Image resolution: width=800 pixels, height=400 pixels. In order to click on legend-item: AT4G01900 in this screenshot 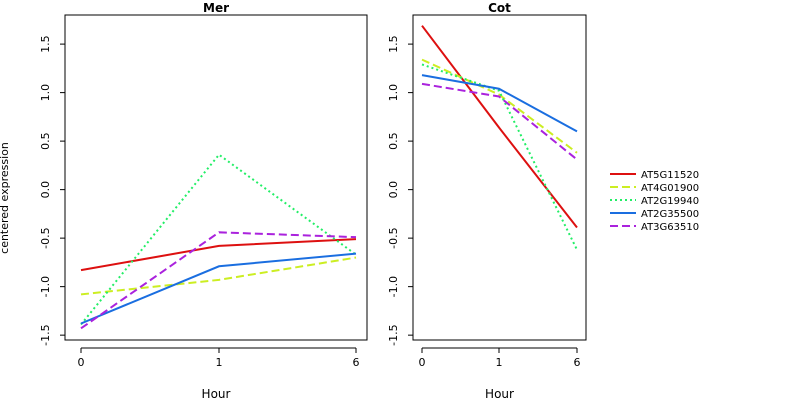, I will do `click(654, 188)`.